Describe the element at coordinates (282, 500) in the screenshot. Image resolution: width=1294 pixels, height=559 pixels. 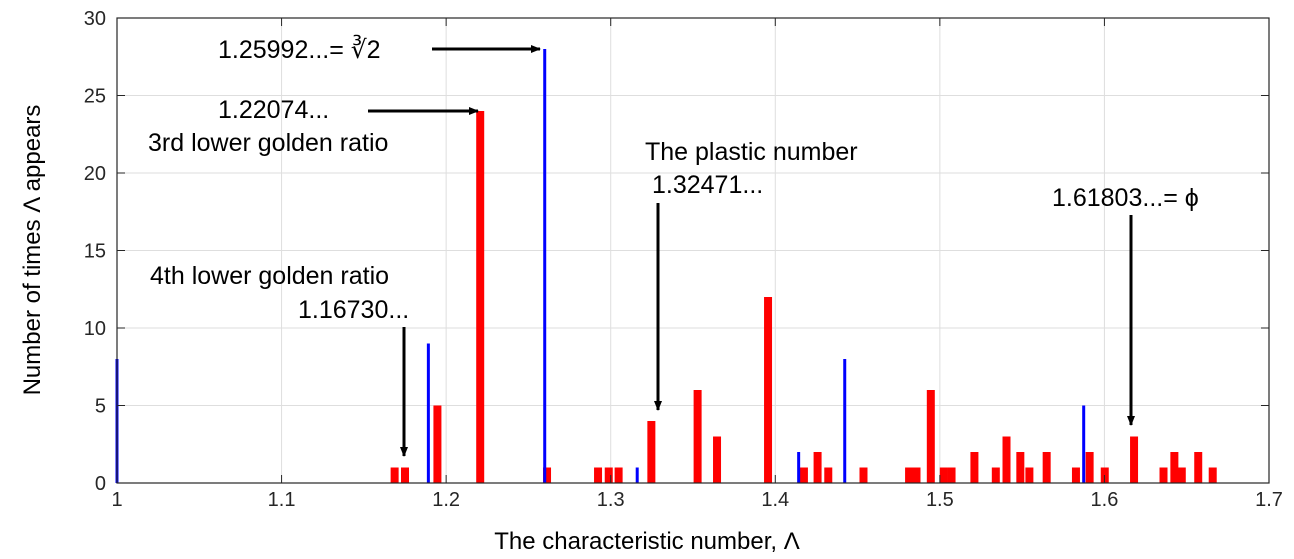
I see `x-tick-label: 1.1` at that location.